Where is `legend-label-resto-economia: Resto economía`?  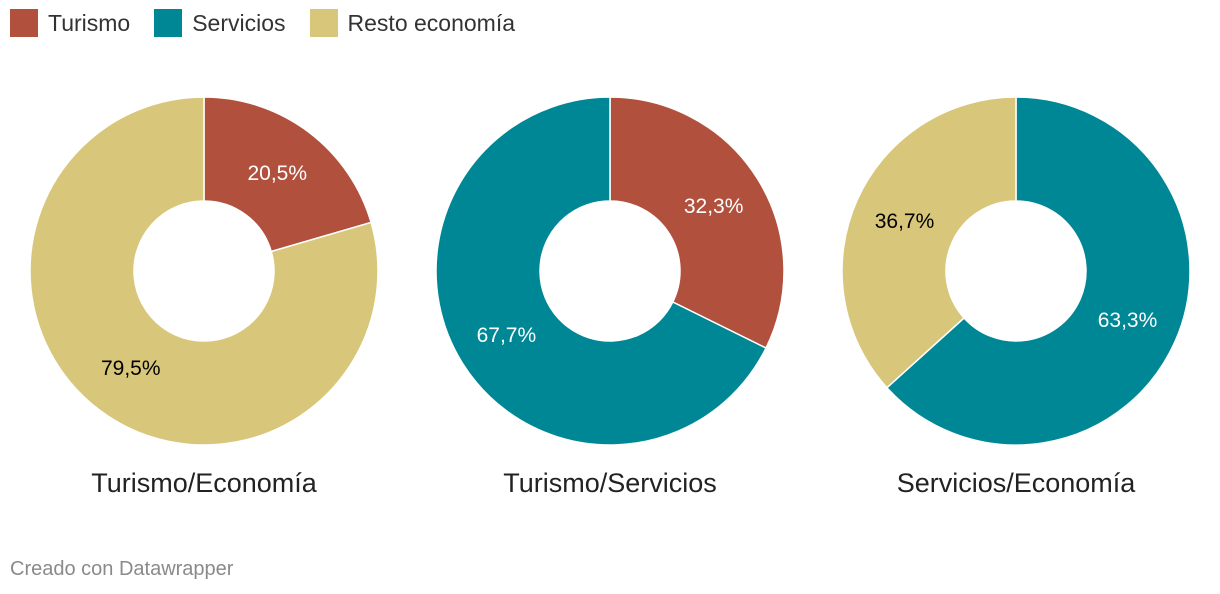
legend-label-resto-economia: Resto economía is located at coordinates (431, 23).